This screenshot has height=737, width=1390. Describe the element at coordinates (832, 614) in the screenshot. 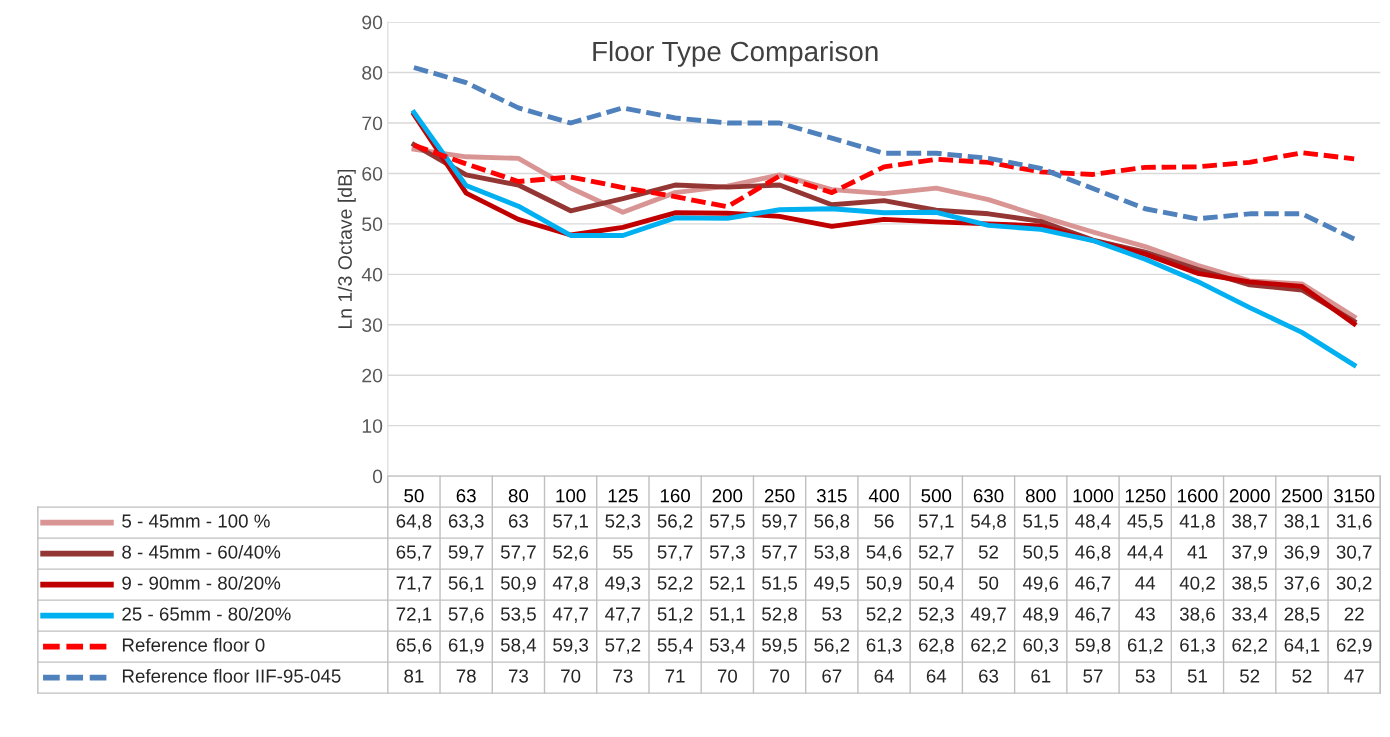

I see `data-label: 53` at that location.